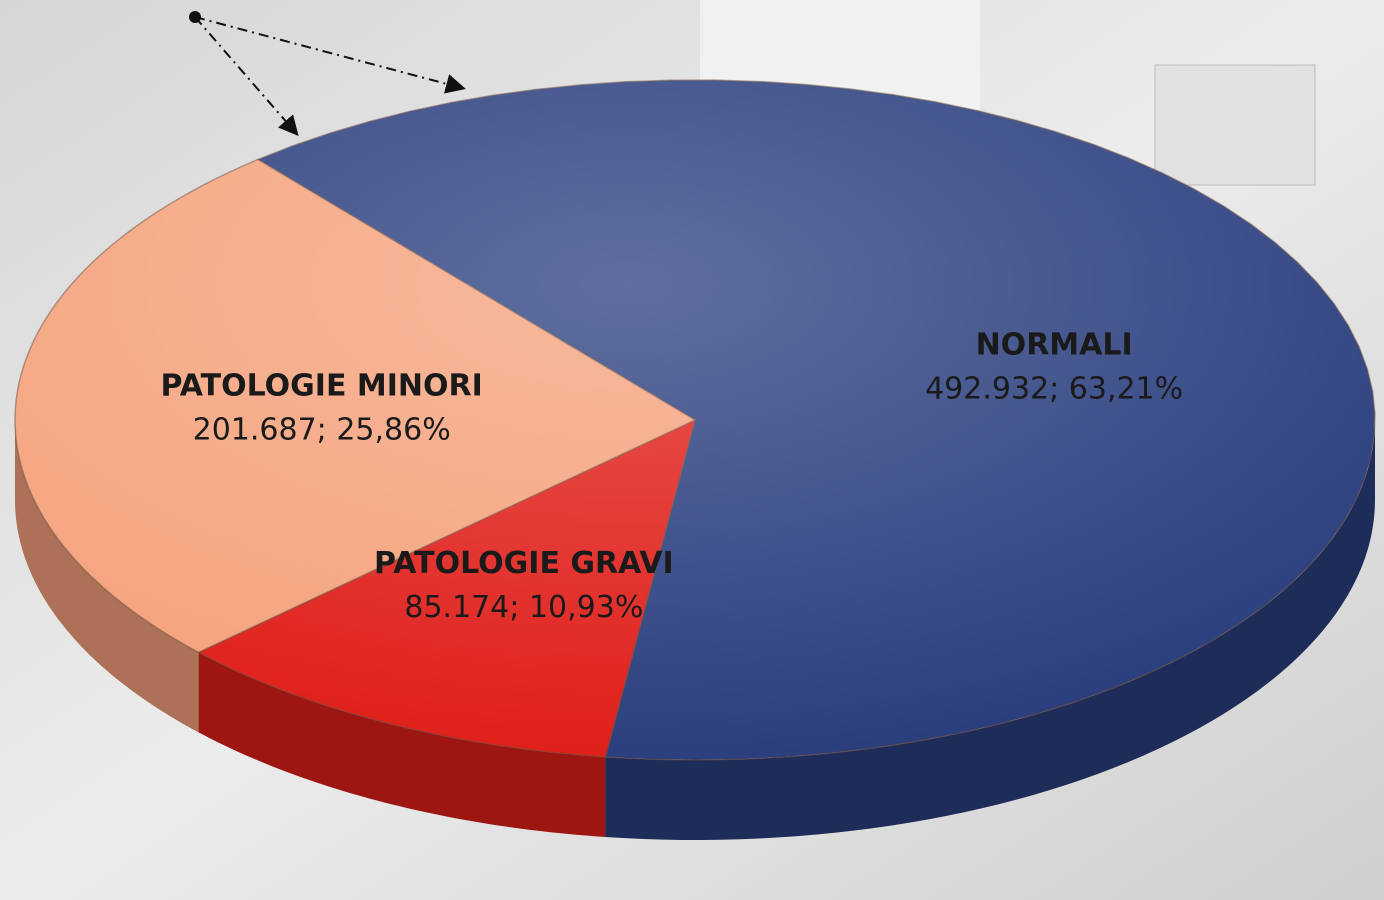 The height and width of the screenshot is (900, 1384). I want to click on slice-value-label: 201.687; 25,86%, so click(322, 429).